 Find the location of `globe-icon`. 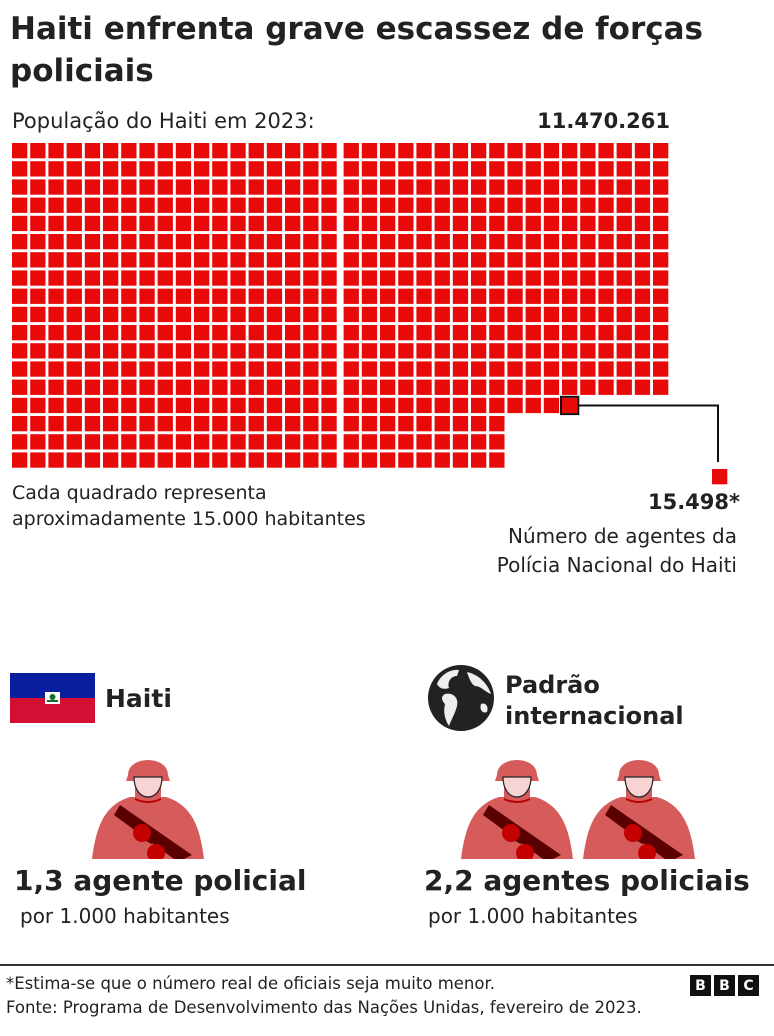

globe-icon is located at coordinates (461, 698).